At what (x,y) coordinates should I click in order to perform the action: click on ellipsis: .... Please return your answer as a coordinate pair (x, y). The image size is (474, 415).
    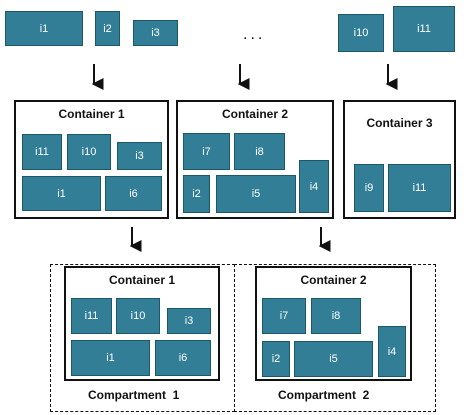
    Looking at the image, I should click on (254, 34).